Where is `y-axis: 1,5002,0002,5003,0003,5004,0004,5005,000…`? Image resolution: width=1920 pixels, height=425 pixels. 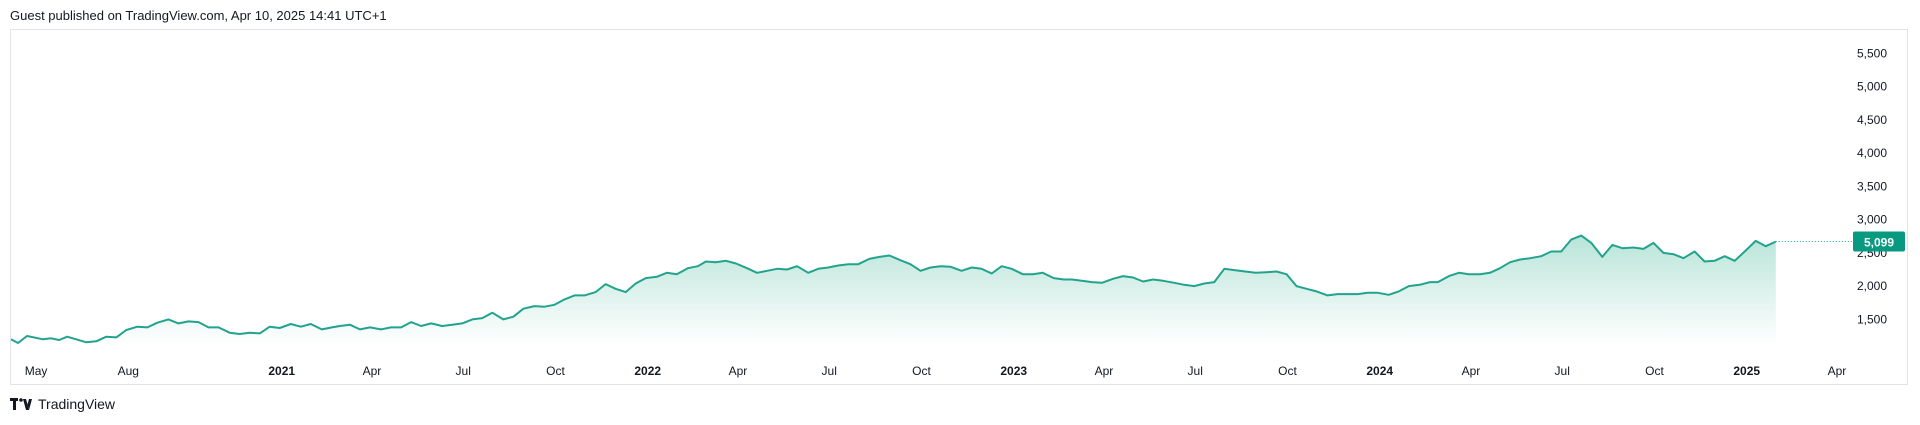
y-axis: 1,5002,0002,5003,0003,5004,0004,5005,000… is located at coordinates (1872, 186).